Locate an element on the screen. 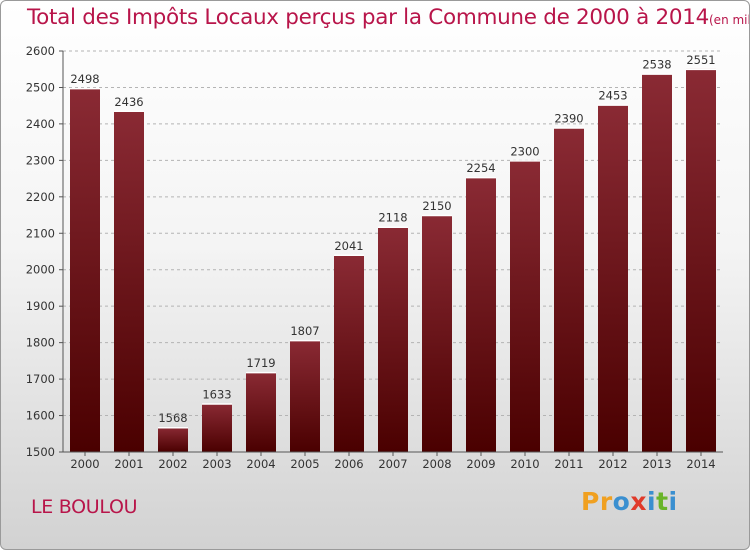 The image size is (750, 550). chart-title-unit: (en milliers d'€) is located at coordinates (729, 20).